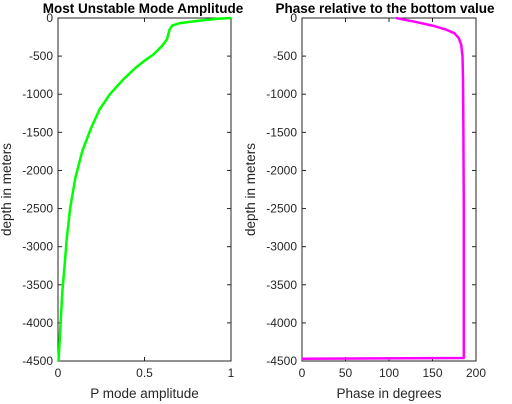  I want to click on x-tick-label: 0.5, so click(144, 373).